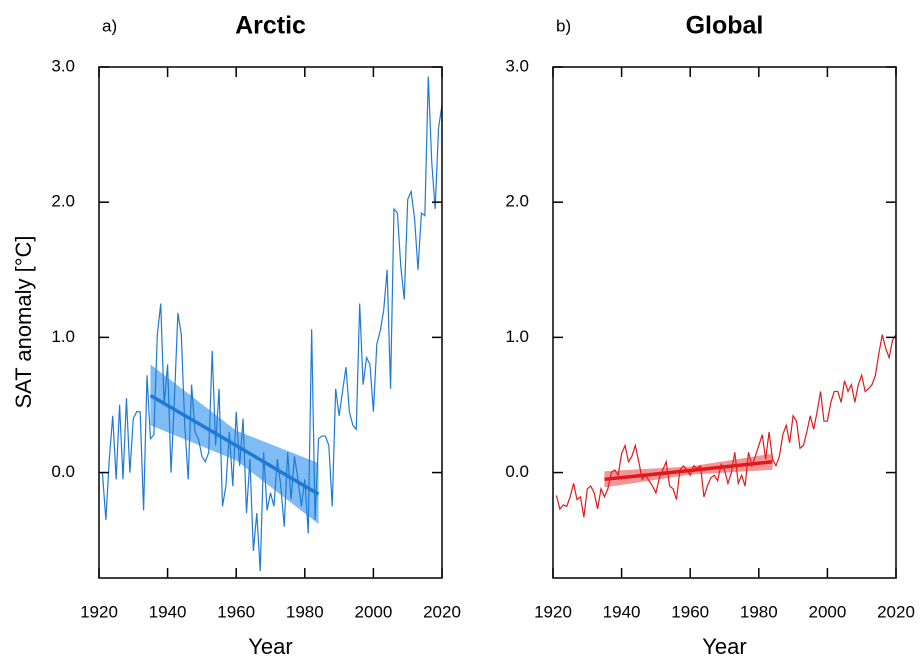  I want to click on panel-label: b), so click(563, 25).